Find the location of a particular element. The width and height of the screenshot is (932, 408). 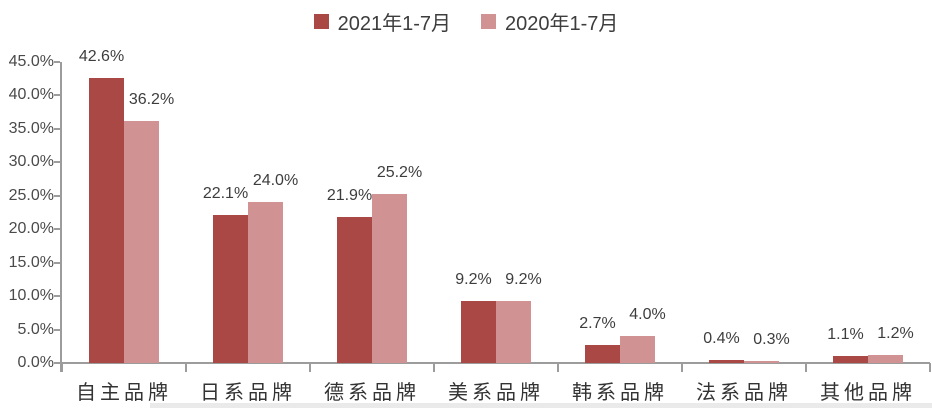

y-axis-tick-label: 15.0% is located at coordinates (31, 262).